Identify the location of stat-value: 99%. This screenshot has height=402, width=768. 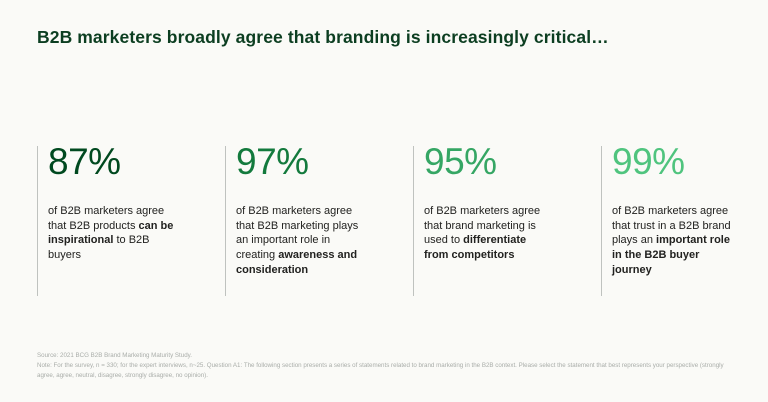
(648, 161).